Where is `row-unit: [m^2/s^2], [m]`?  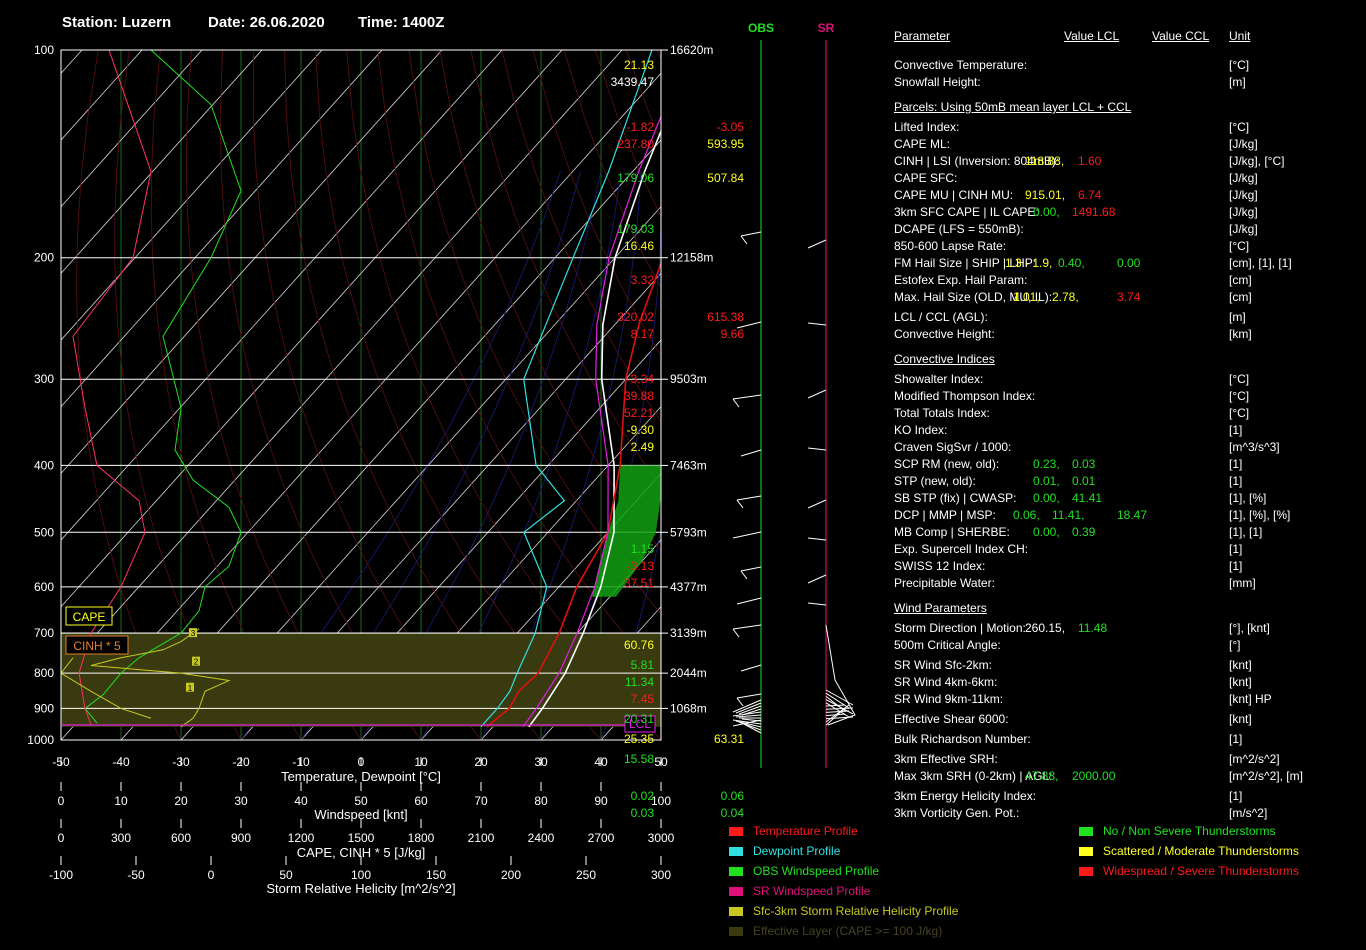
row-unit: [m^2/s^2], [m] is located at coordinates (1266, 776).